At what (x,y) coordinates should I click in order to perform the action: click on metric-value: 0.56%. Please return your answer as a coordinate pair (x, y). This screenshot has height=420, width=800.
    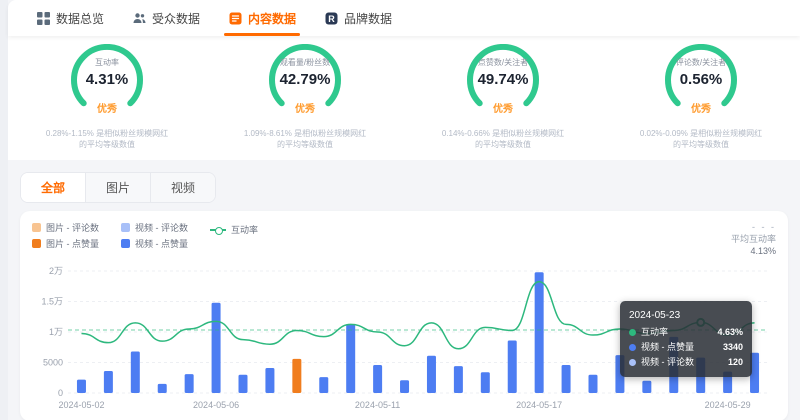
    Looking at the image, I should click on (701, 79).